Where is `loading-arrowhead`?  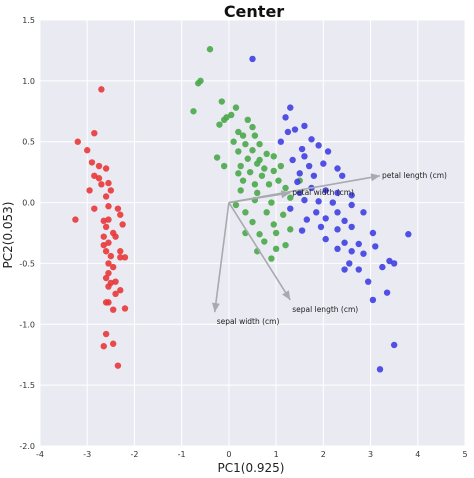
loading-arrowhead is located at coordinates (375, 177).